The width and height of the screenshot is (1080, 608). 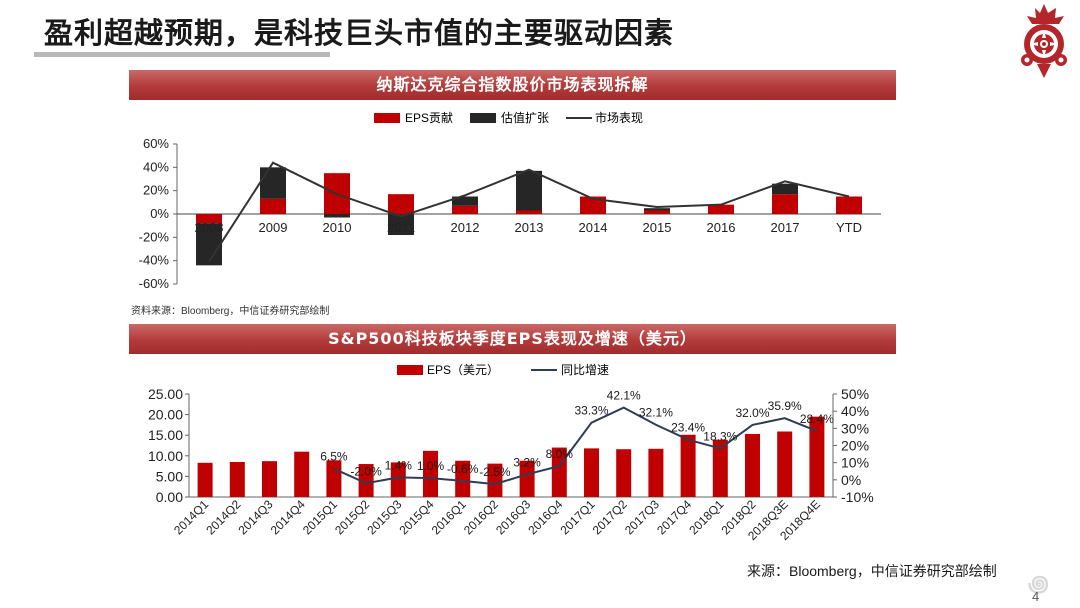 What do you see at coordinates (463, 370) in the screenshot?
I see `legend-eps-usd-label: EPS（美元）` at bounding box center [463, 370].